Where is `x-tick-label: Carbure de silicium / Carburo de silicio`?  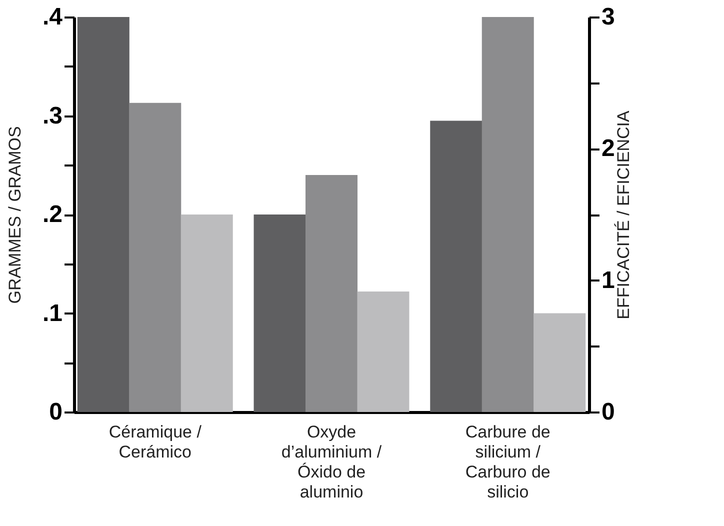
x-tick-label: Carbure de silicium / Carburo de silicio is located at coordinates (507, 462).